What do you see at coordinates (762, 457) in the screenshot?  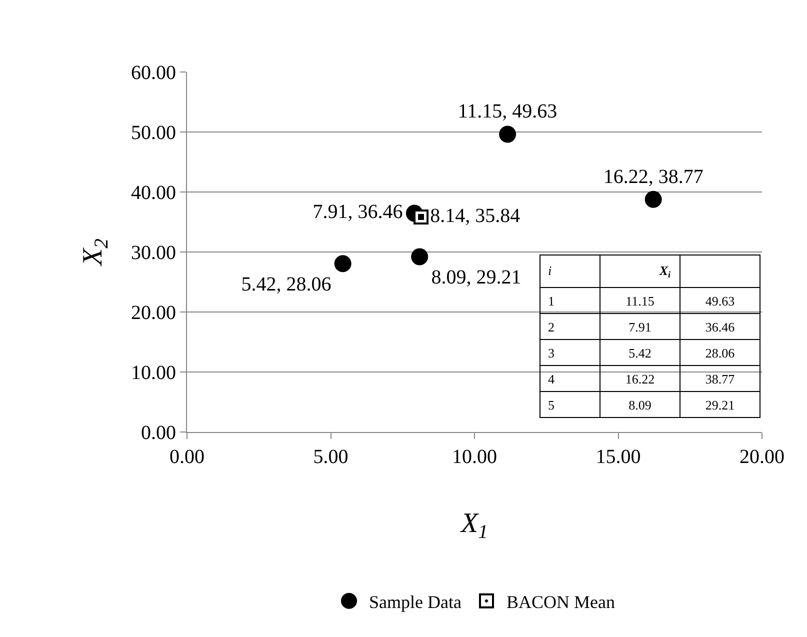 I see `x-tick-label: 20.00` at bounding box center [762, 457].